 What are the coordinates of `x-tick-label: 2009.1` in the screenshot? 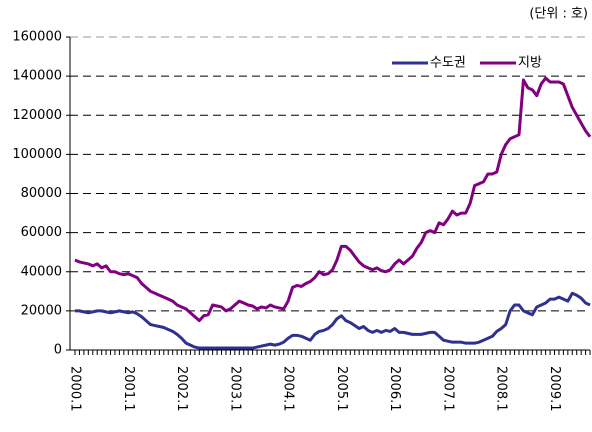 It's located at (554, 389).